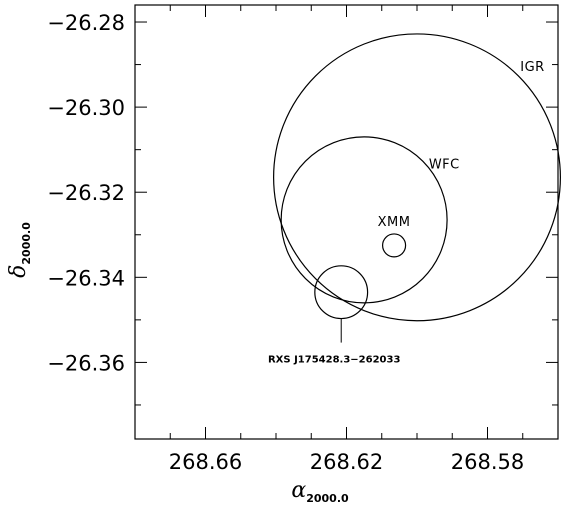  I want to click on wfc-label: WFC, so click(444, 164).